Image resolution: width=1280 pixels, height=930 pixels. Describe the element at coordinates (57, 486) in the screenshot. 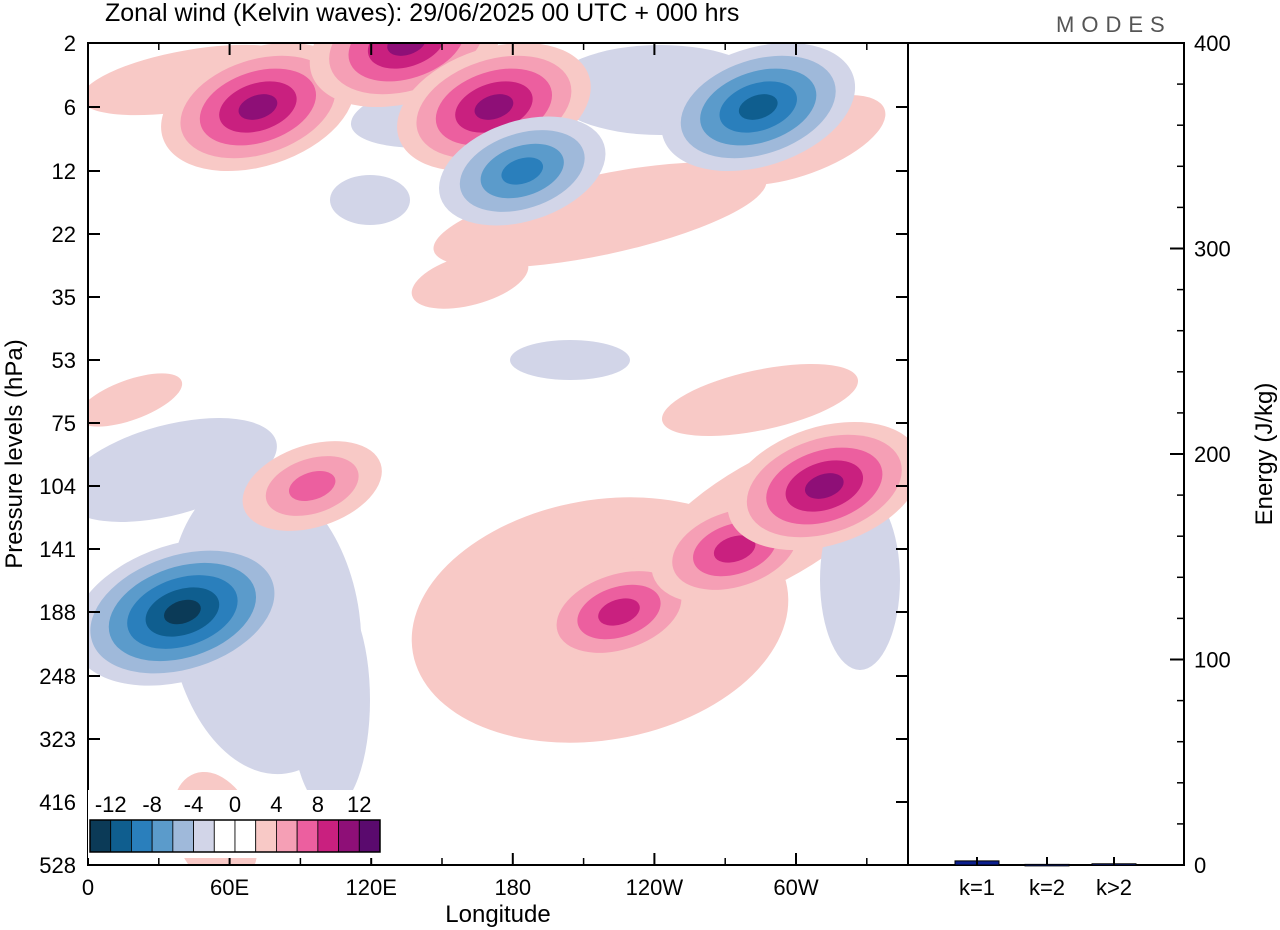

I see `y-tick-label: 104` at that location.